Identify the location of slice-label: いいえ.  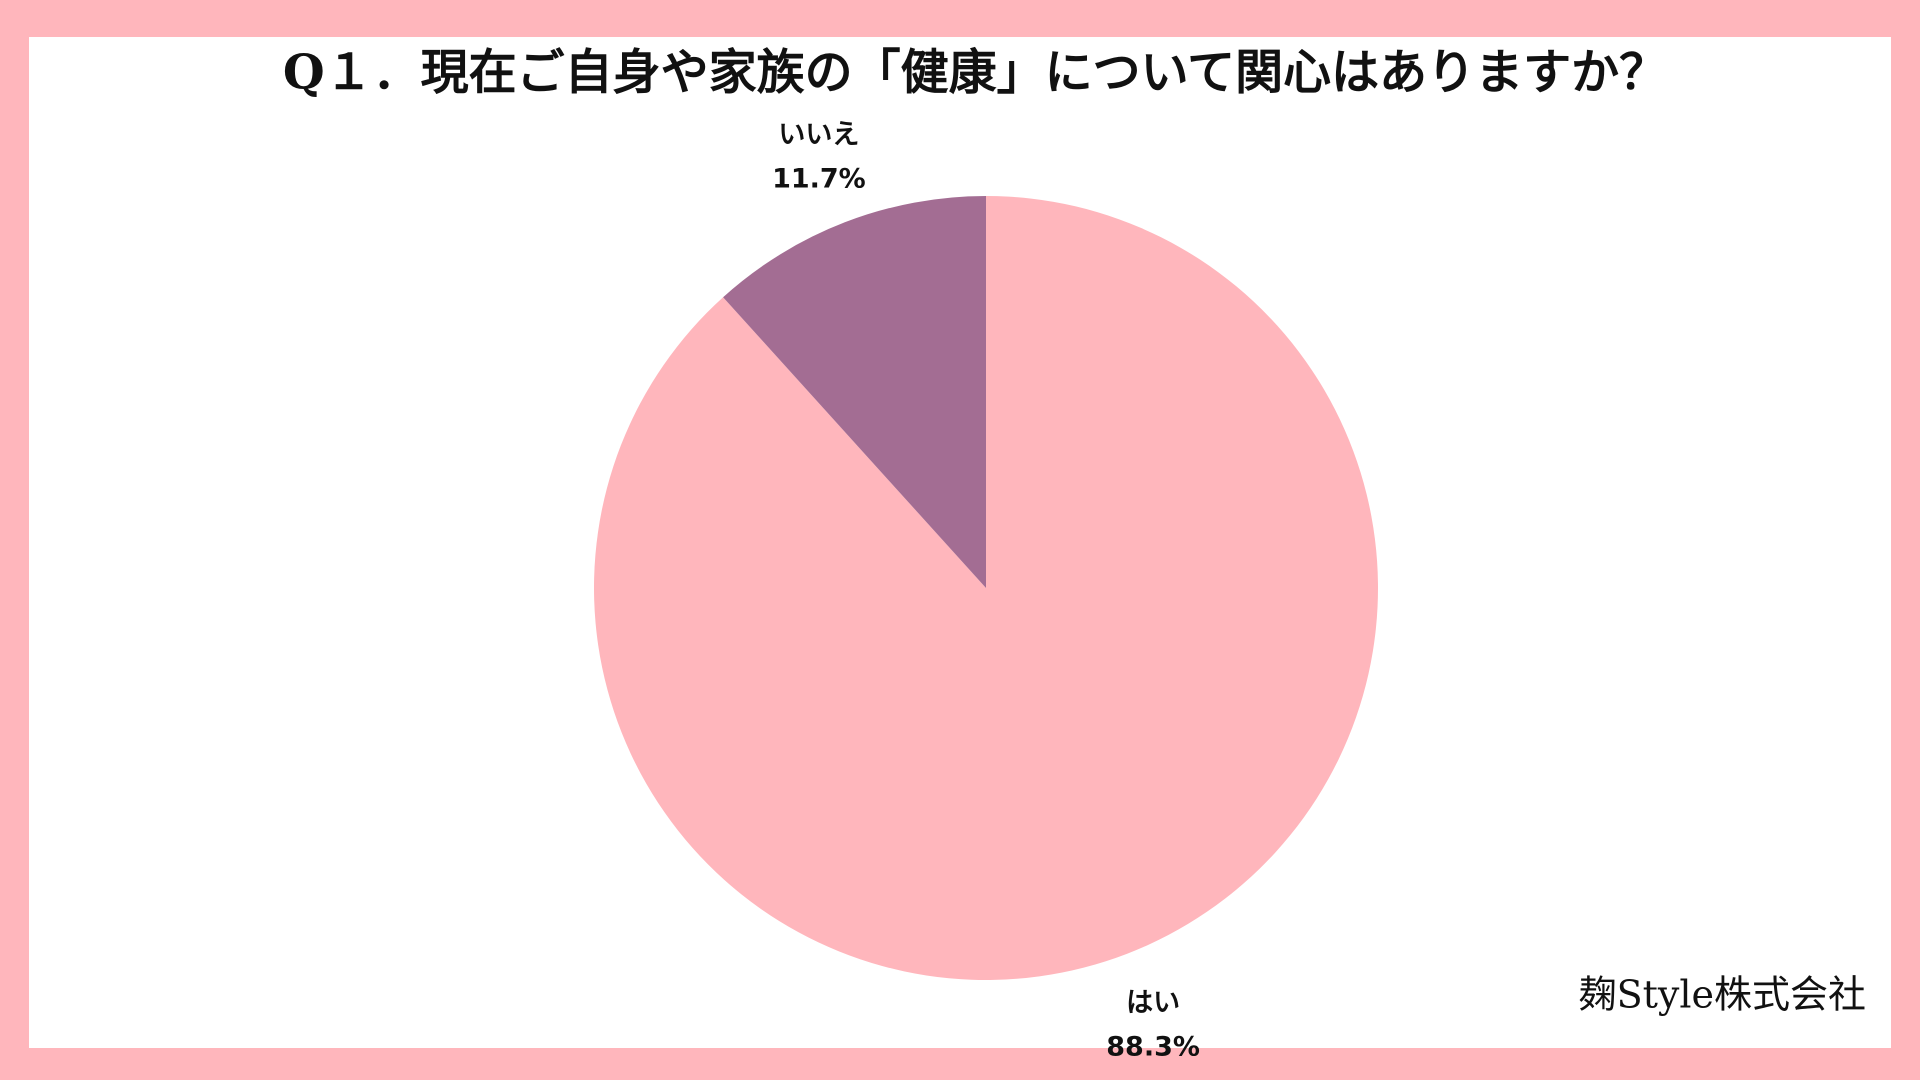
(818, 135).